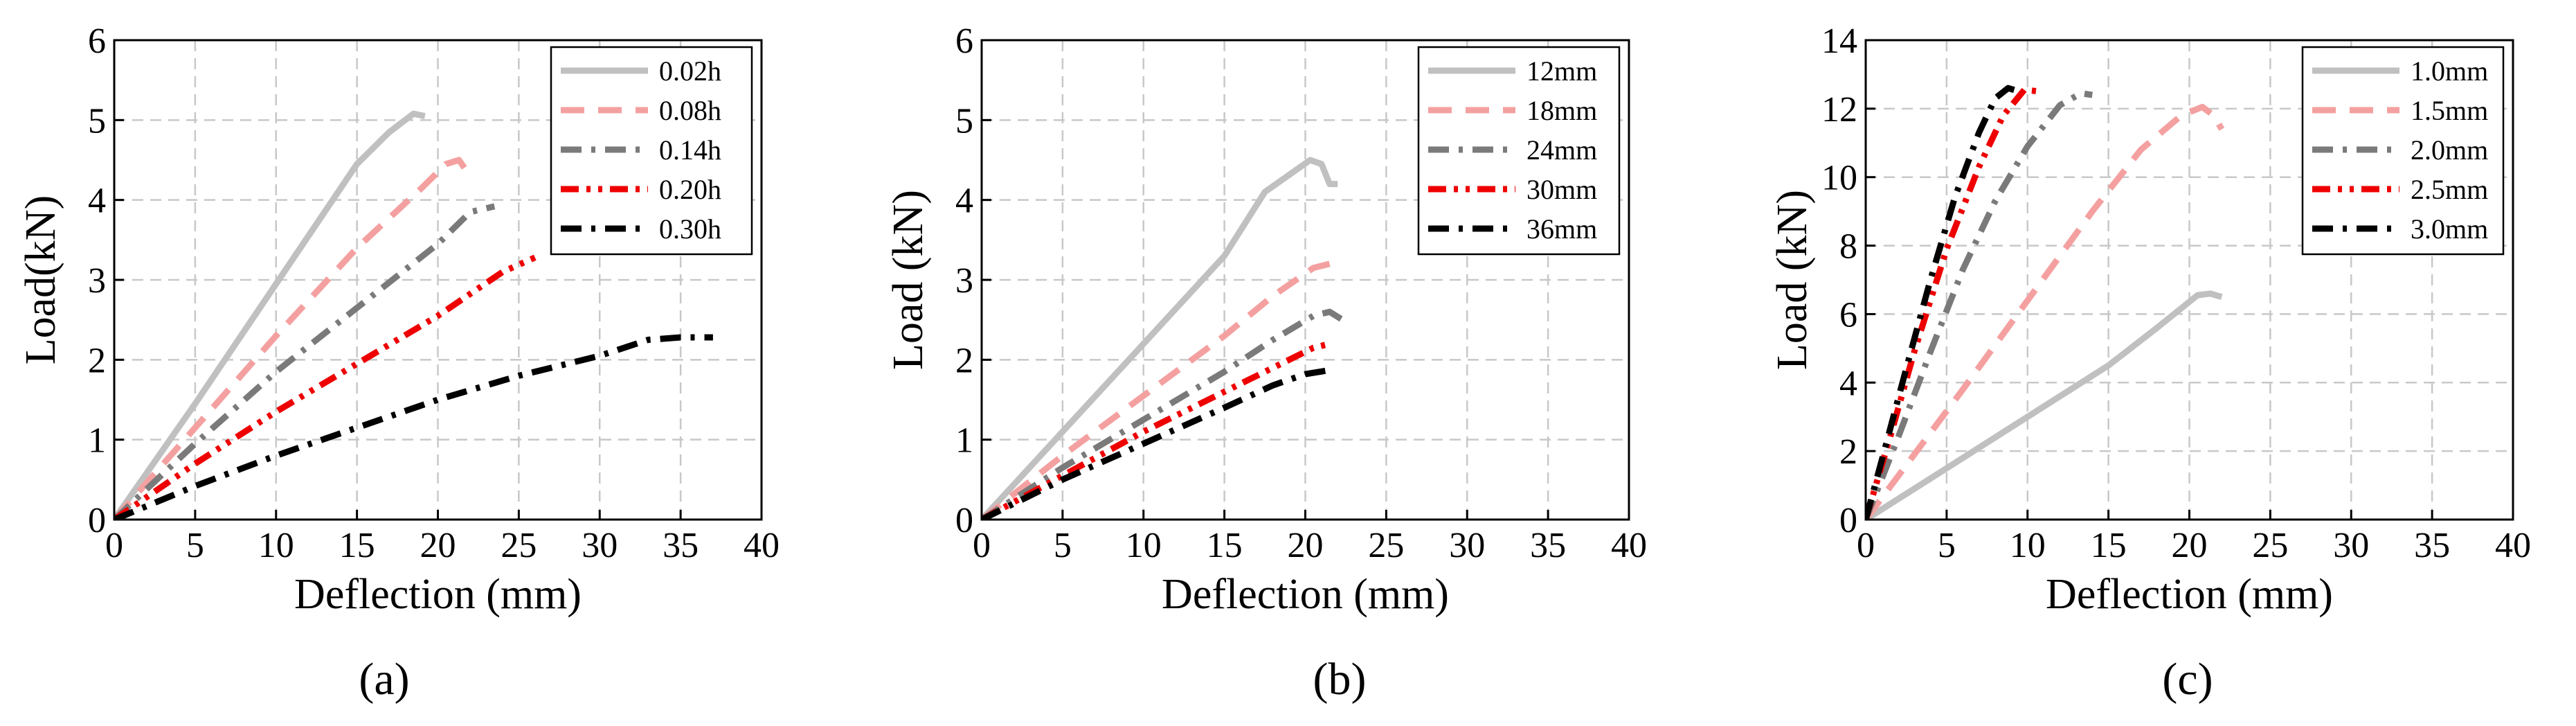  I want to click on y-tick-label-b-1: 1, so click(964, 441).